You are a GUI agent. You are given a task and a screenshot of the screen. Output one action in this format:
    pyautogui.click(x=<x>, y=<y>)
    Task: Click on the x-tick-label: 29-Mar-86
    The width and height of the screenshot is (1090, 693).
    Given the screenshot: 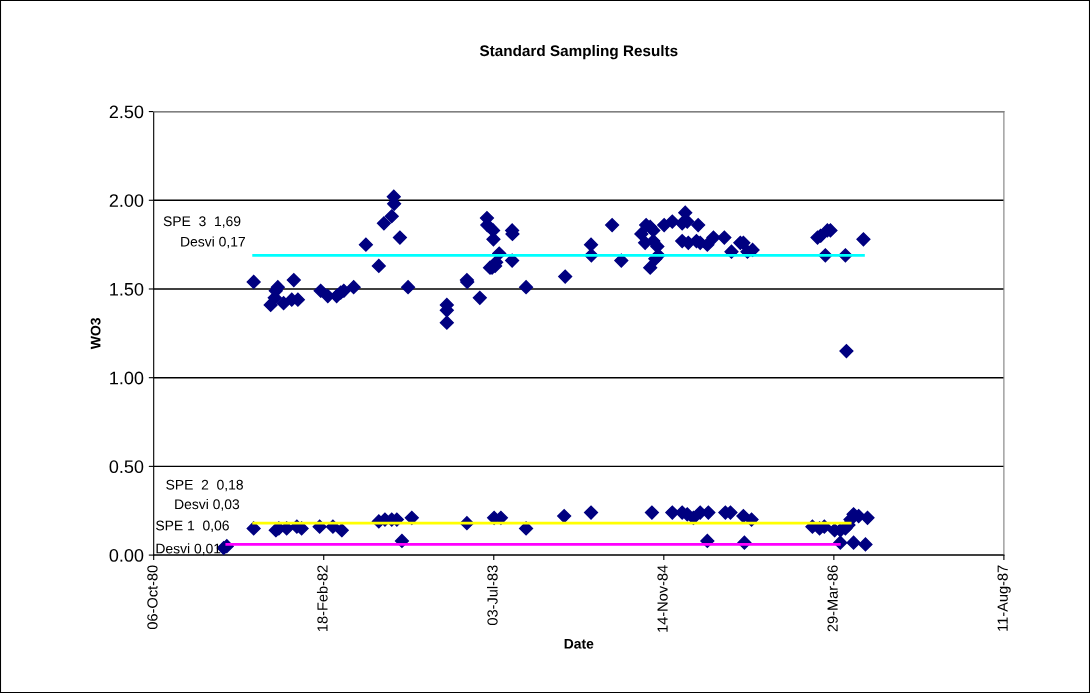 What is the action you would take?
    pyautogui.click(x=832, y=598)
    